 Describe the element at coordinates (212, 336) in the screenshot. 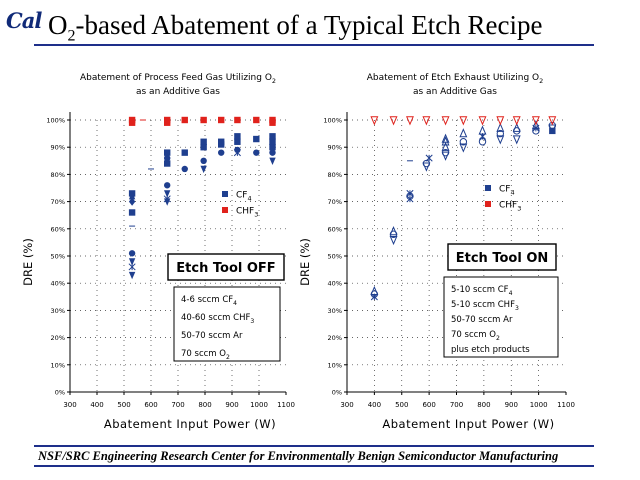

I see `condition-line: 50-70 sccm Ar` at that location.